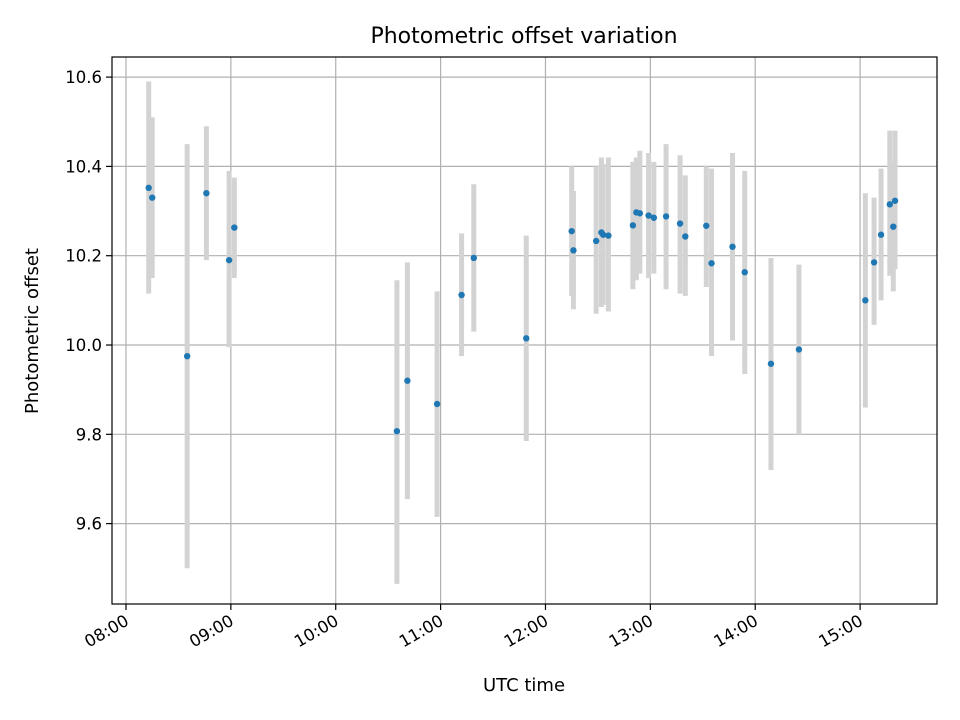 Image resolution: width=960 pixels, height=720 pixels. I want to click on y-tick-label: 10.6, so click(83, 77).